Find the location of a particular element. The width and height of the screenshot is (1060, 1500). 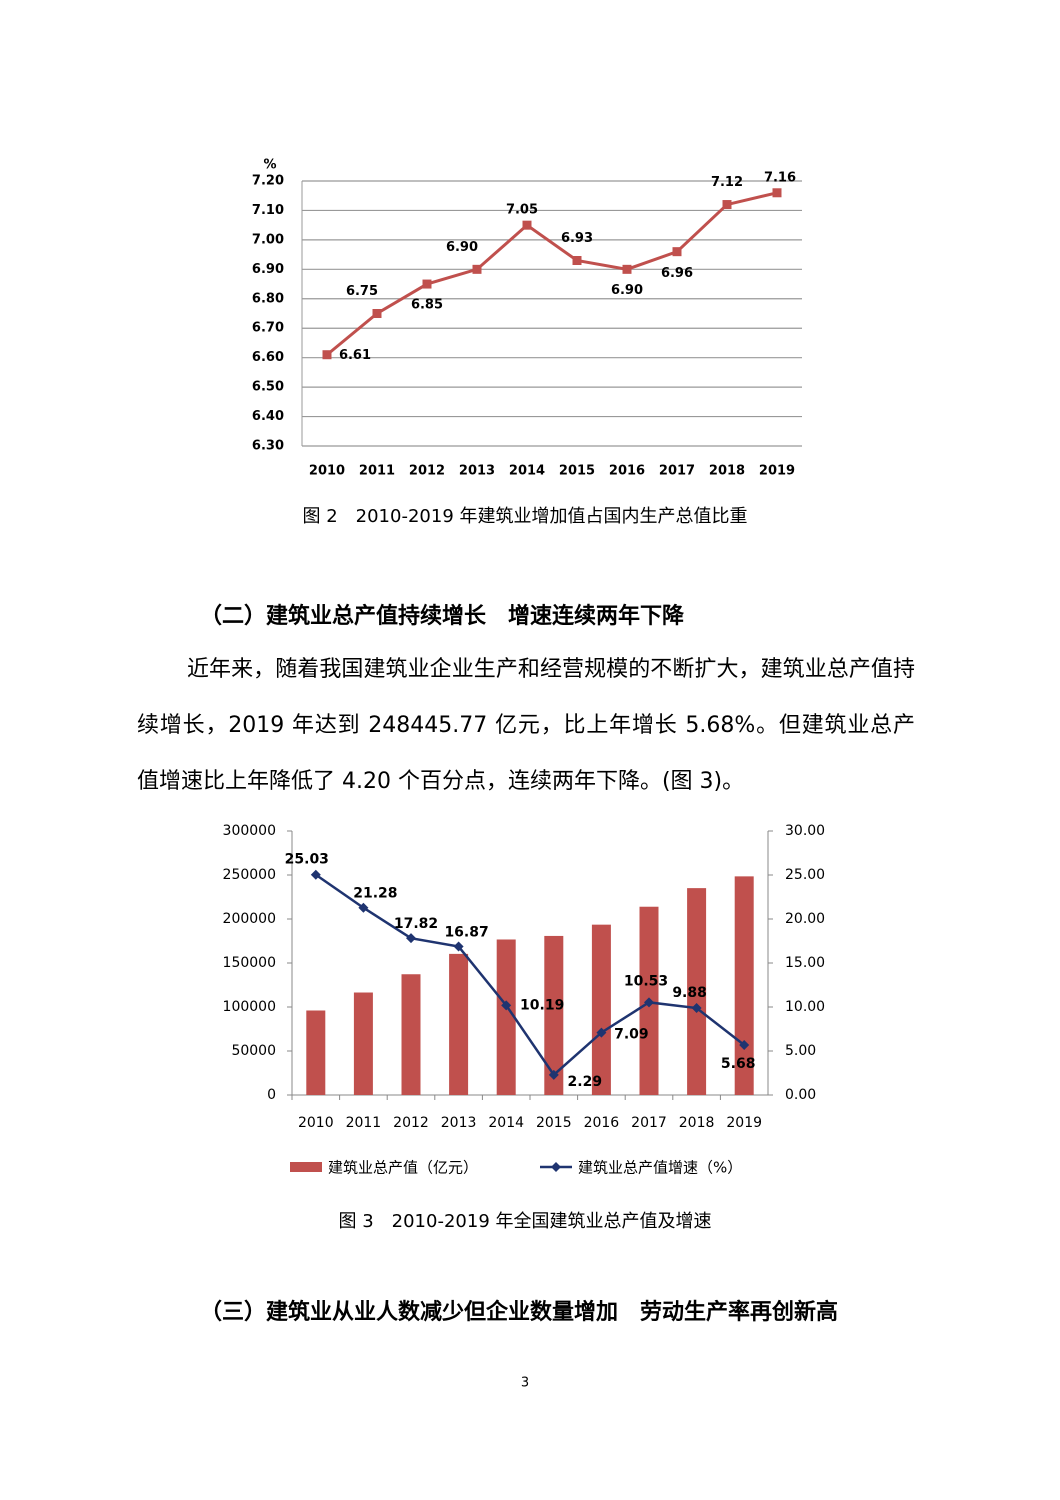

y2-tick-label: 0.00 is located at coordinates (800, 1095).